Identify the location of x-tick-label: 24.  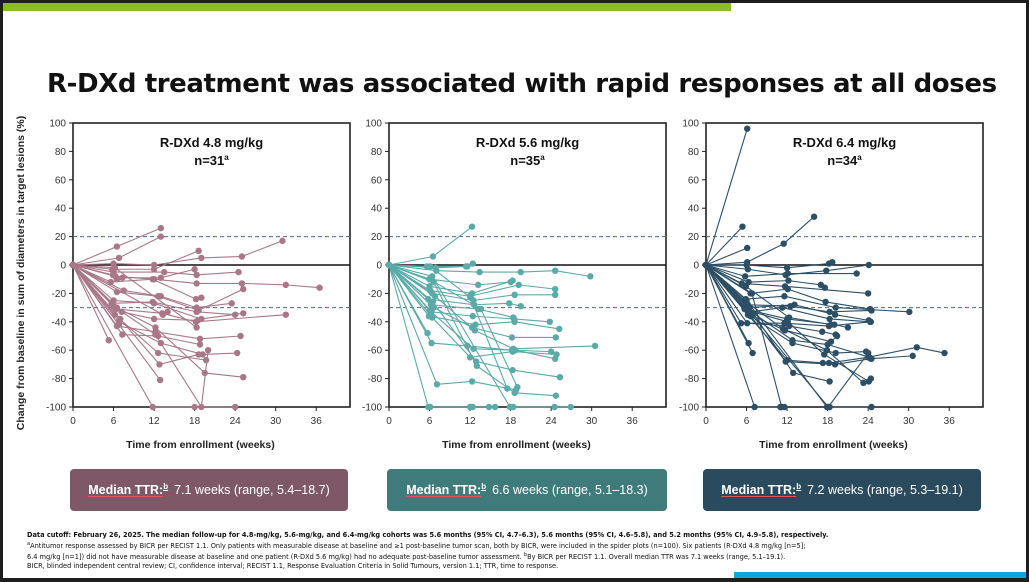
(552, 421).